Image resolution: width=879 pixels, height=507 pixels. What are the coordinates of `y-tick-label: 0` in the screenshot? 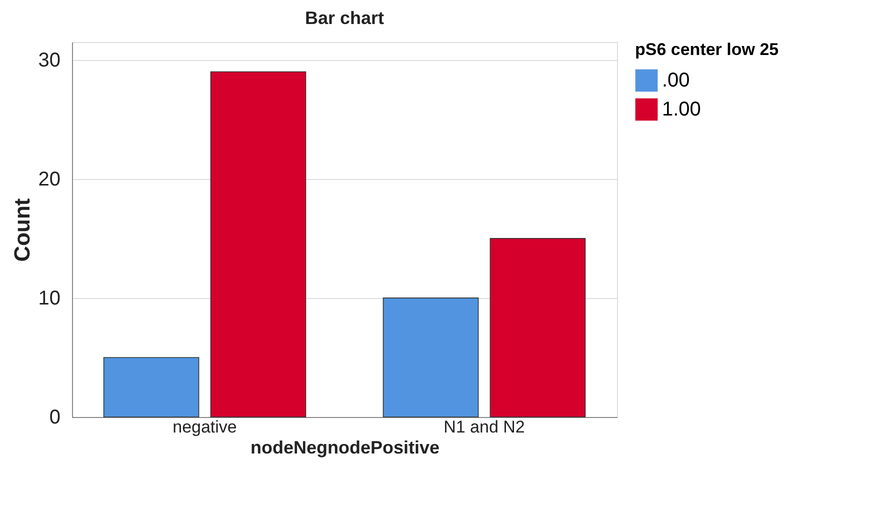 It's located at (54, 417).